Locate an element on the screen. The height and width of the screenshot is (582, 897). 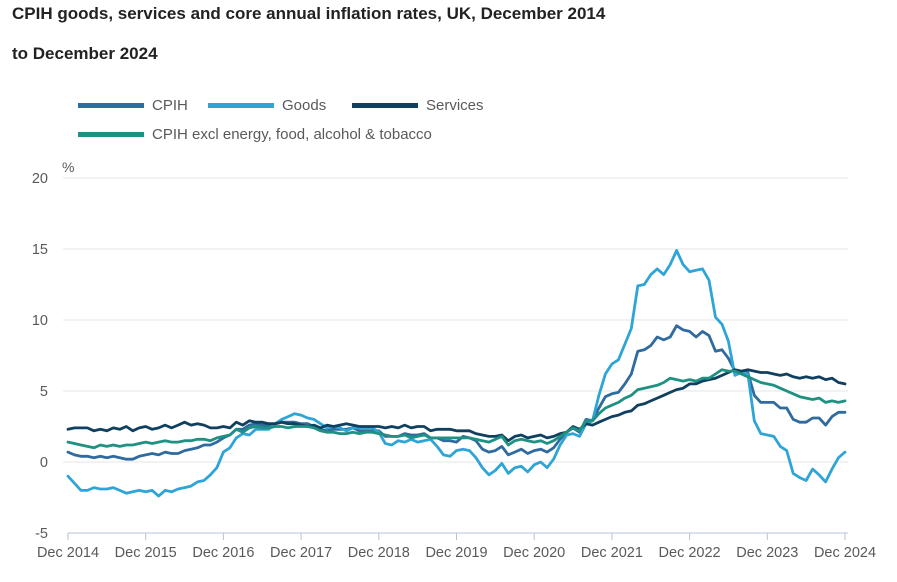
legend-label-cpih: CPIH is located at coordinates (170, 105).